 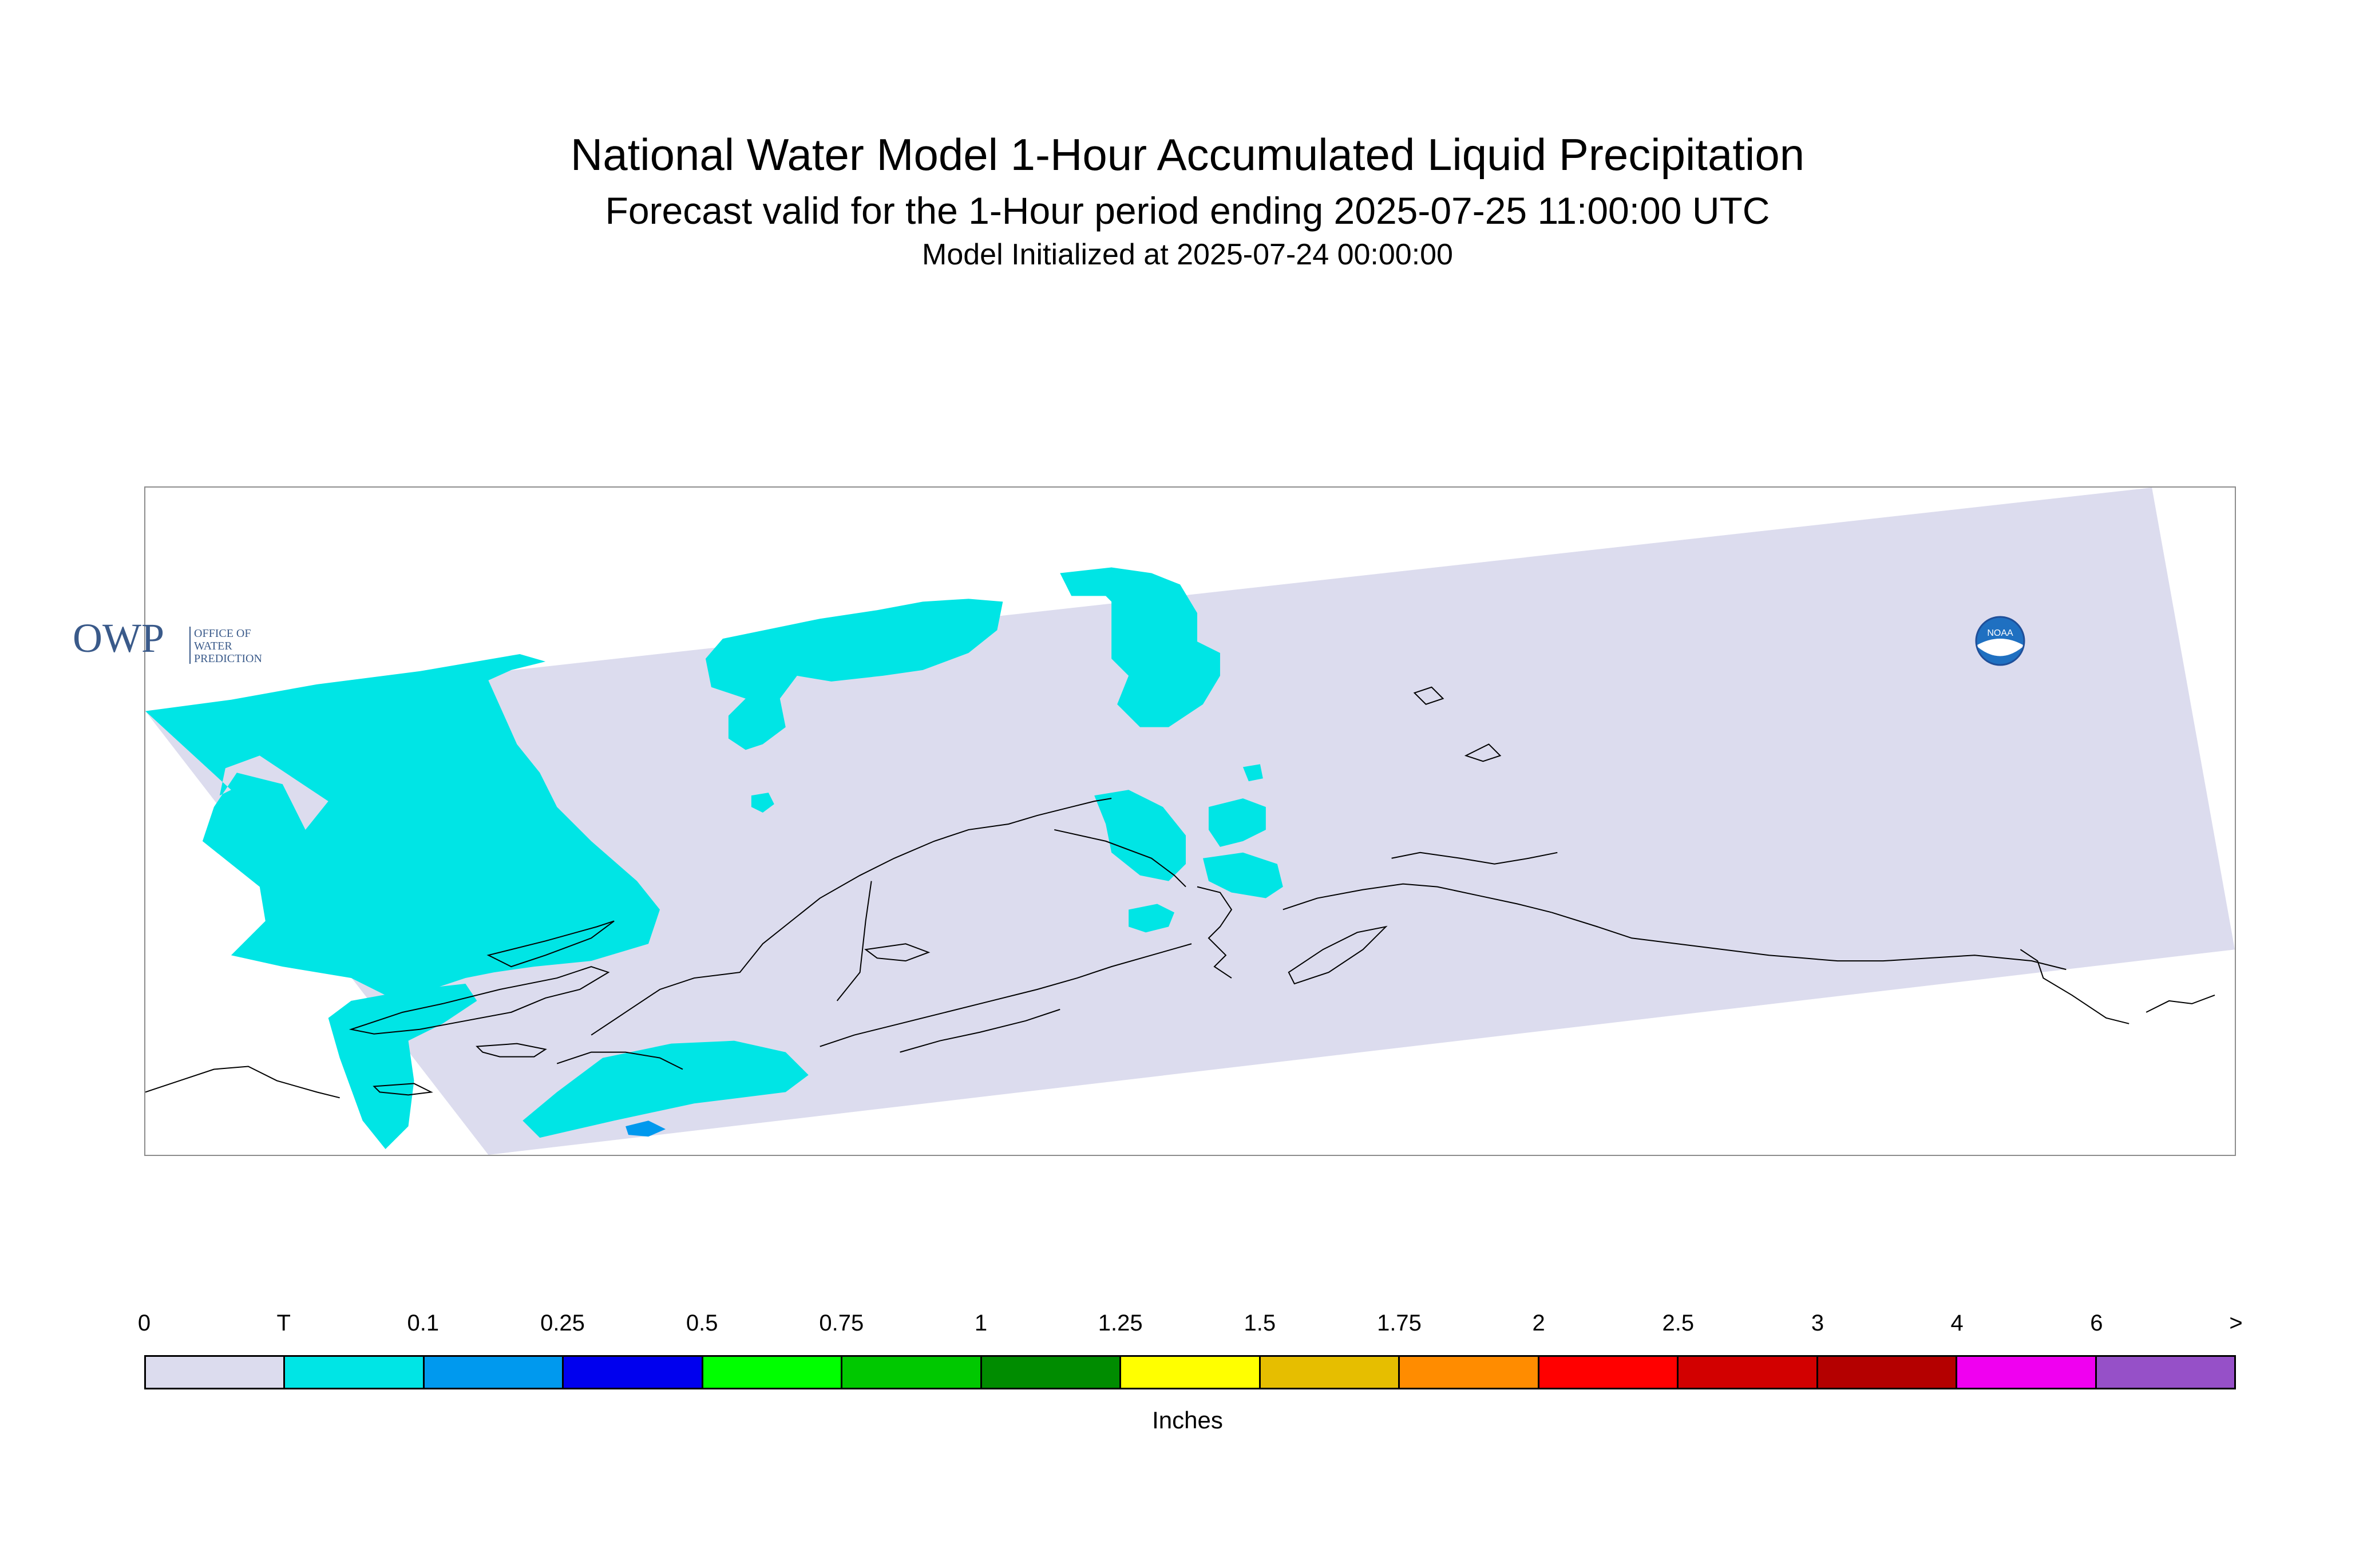 What do you see at coordinates (1120, 858) in the screenshot?
I see `coastline-bay` at bounding box center [1120, 858].